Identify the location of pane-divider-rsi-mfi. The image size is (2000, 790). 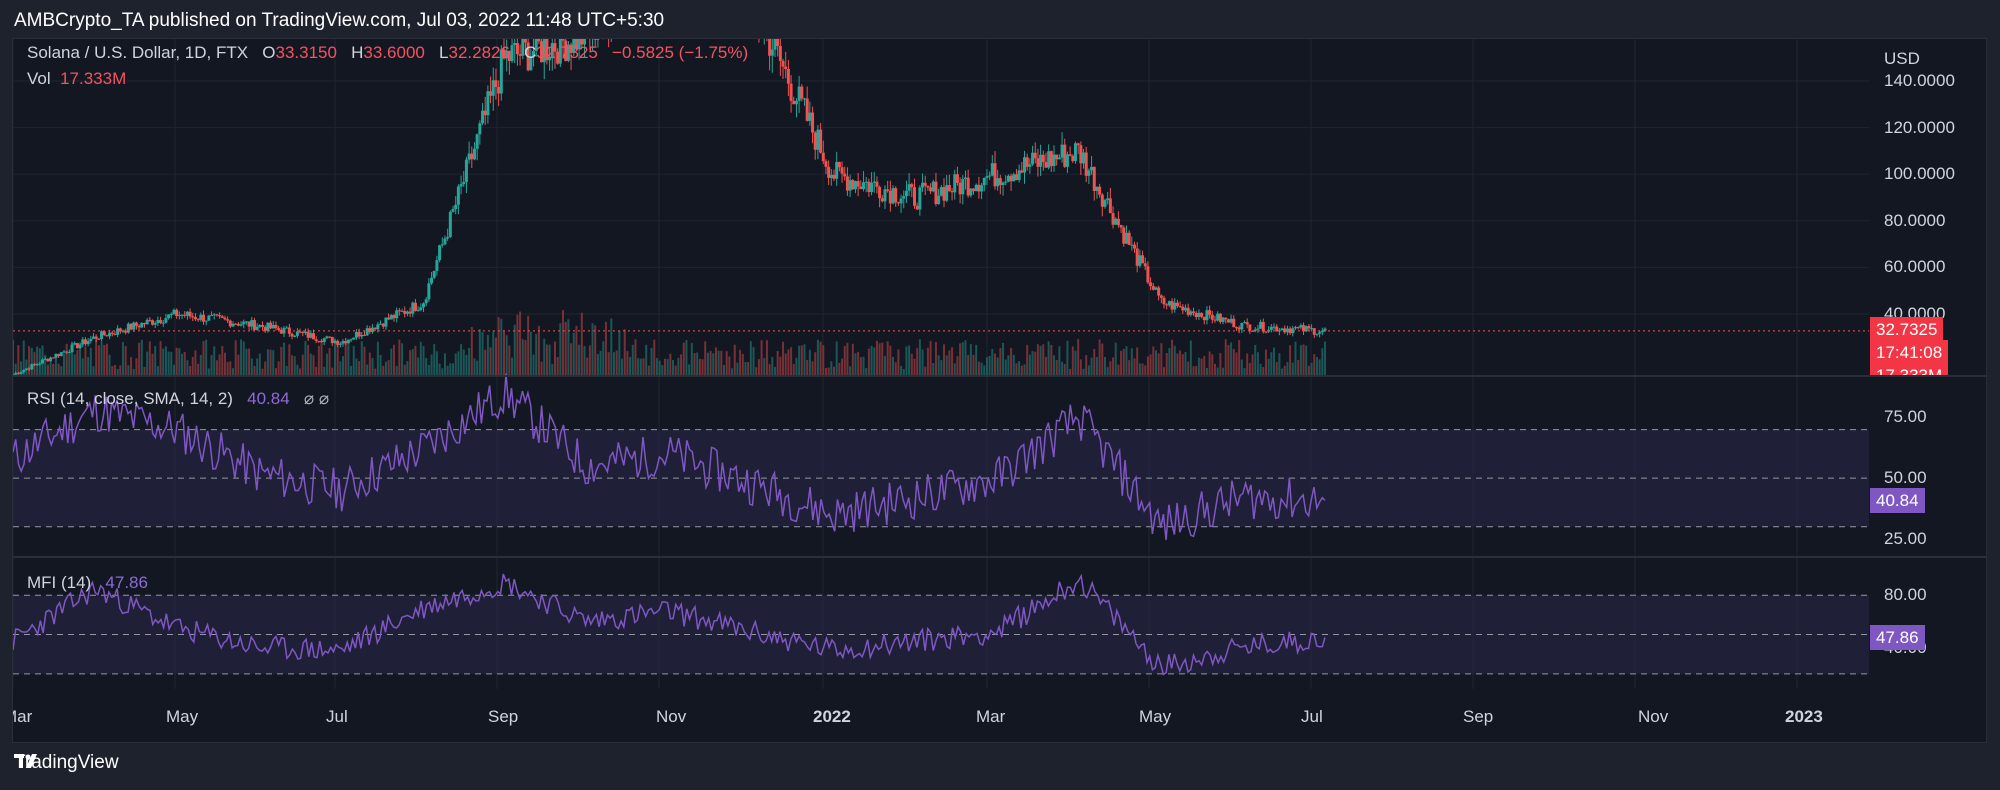
(999, 557).